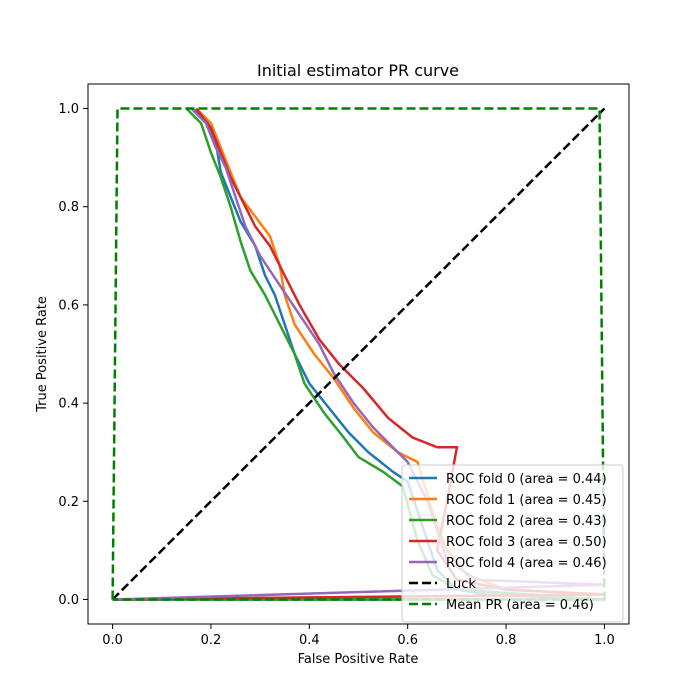 The image size is (700, 700). I want to click on x-tick-label: 1.0, so click(604, 640).